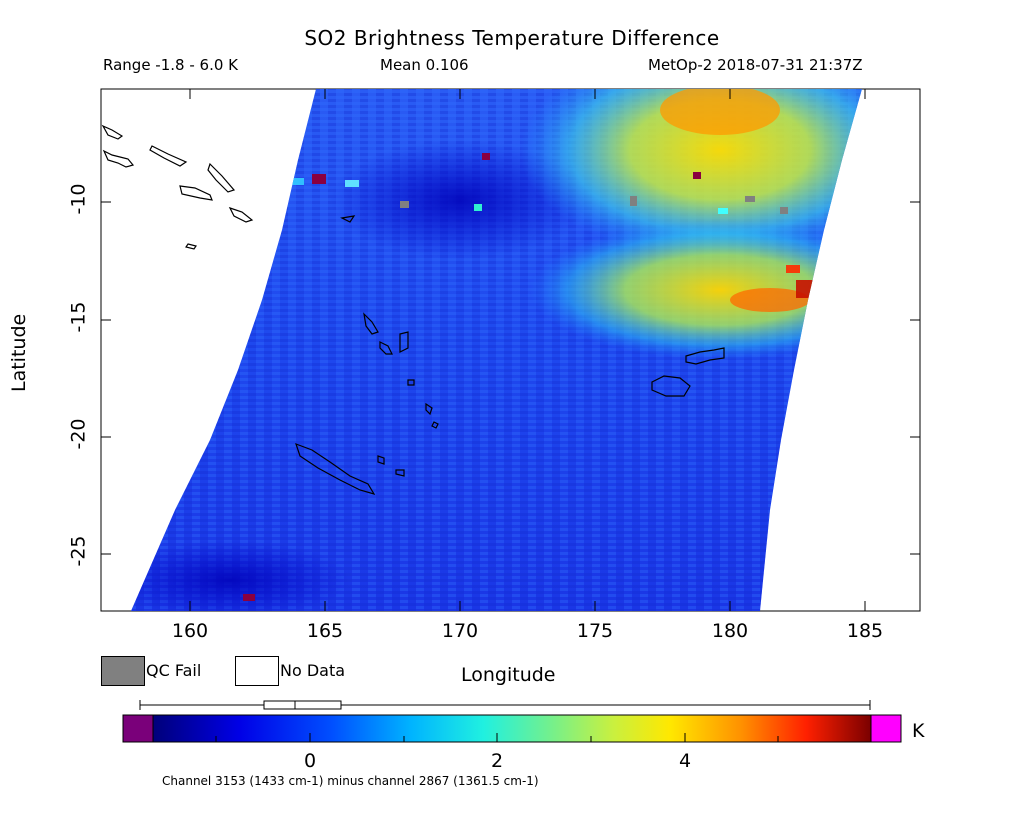 This screenshot has height=813, width=1024. Describe the element at coordinates (505, 705) in the screenshot. I see `distribution-whisker` at that location.